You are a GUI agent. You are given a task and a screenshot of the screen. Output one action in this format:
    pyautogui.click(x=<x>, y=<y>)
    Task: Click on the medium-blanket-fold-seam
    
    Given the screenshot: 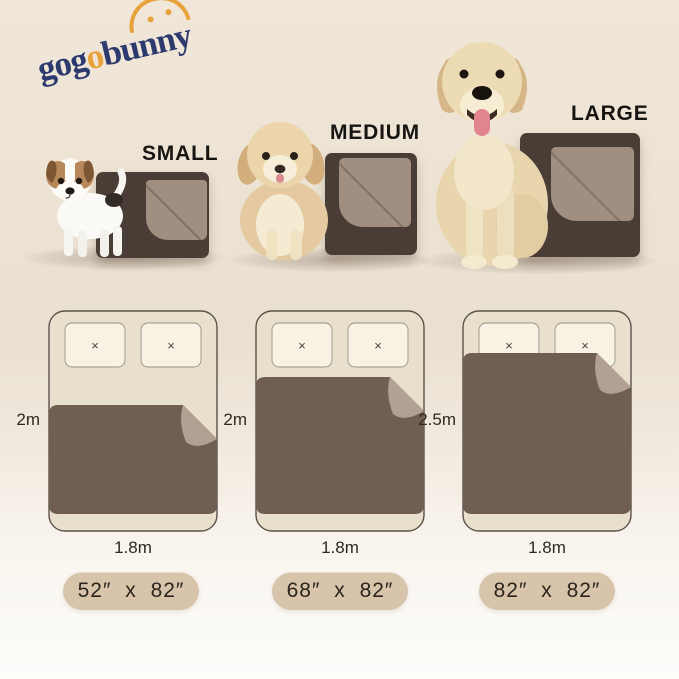 What is the action you would take?
    pyautogui.click(x=374, y=193)
    